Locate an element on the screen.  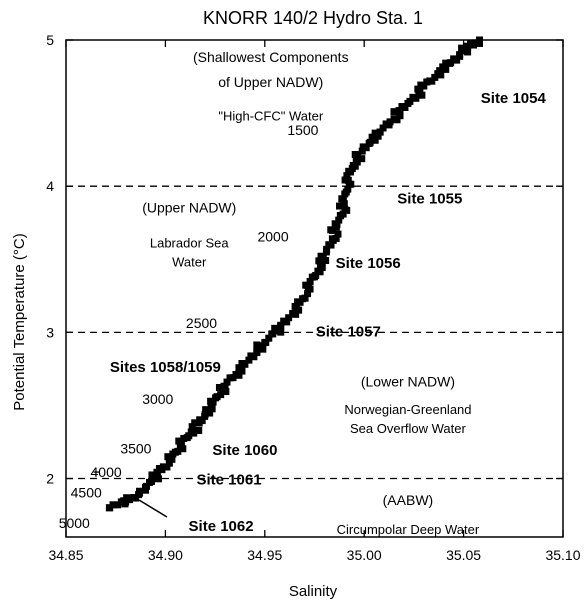
annotation: Site 1057 is located at coordinates (348, 332).